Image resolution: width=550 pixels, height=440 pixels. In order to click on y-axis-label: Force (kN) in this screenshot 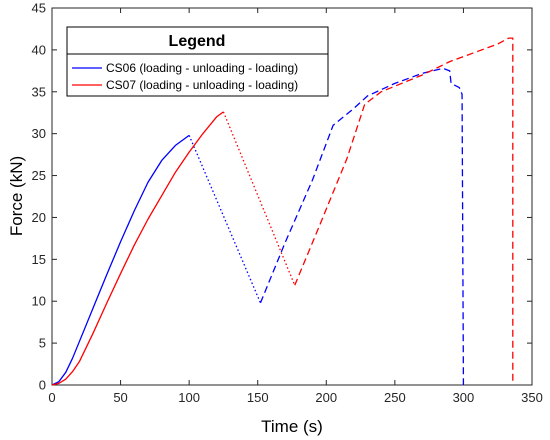, I will do `click(16, 196)`.